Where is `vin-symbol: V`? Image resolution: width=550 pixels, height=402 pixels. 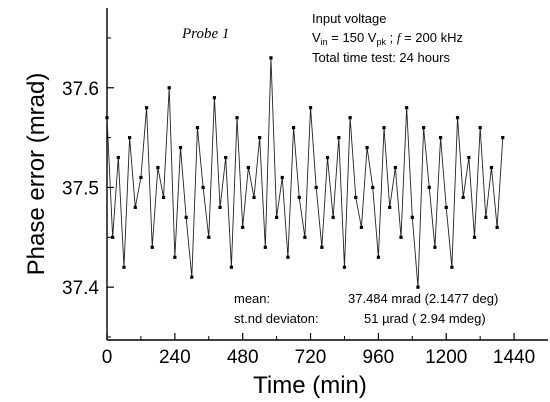 vin-symbol: V is located at coordinates (316, 37).